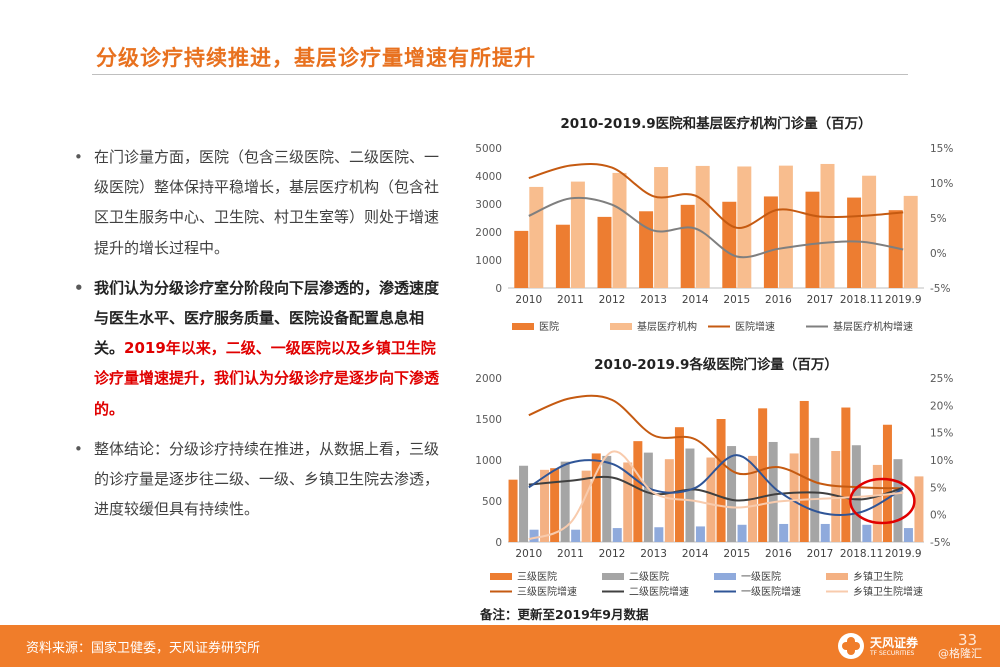  Describe the element at coordinates (500, 74) in the screenshot. I see `title-divider` at that location.